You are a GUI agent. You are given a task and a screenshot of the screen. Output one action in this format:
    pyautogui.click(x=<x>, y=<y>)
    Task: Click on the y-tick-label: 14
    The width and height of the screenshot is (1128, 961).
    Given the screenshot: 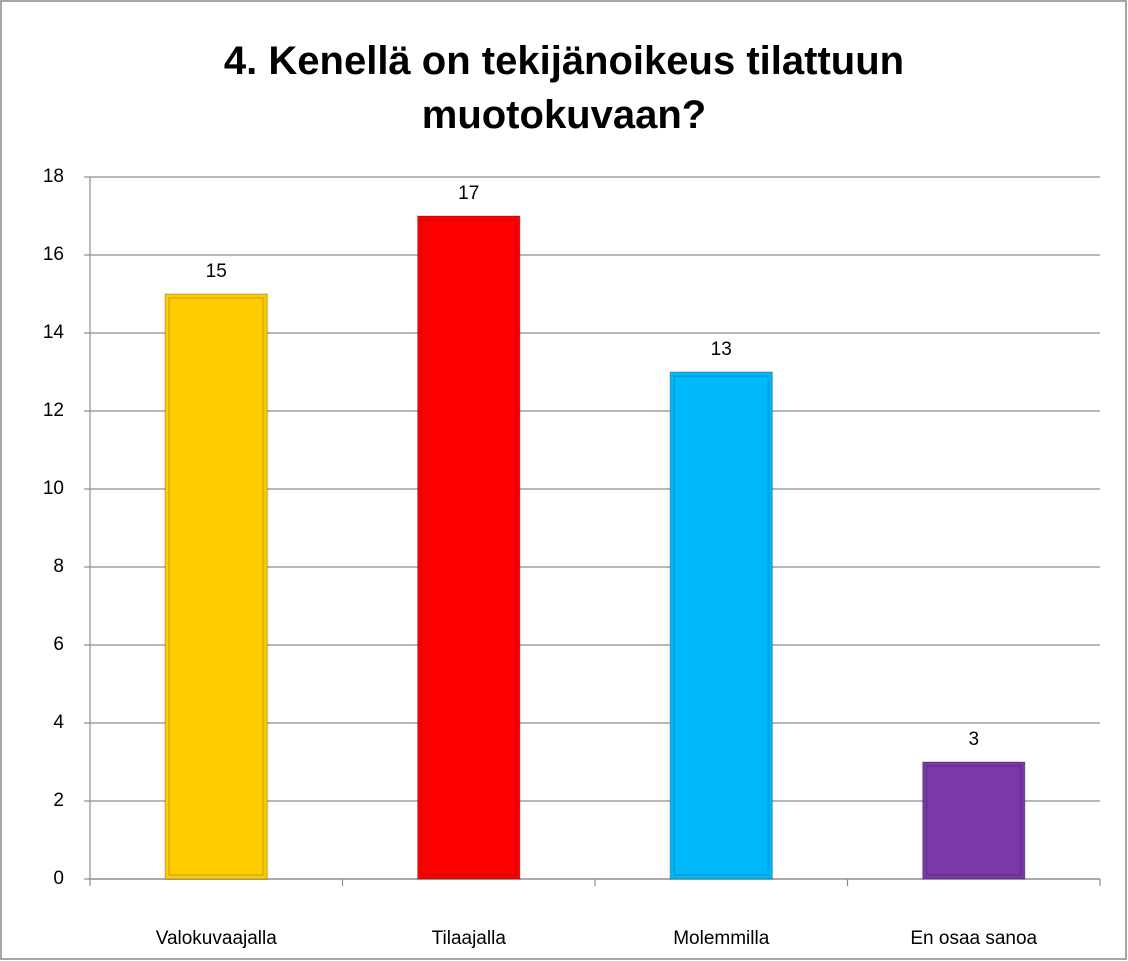 What is the action you would take?
    pyautogui.click(x=54, y=332)
    